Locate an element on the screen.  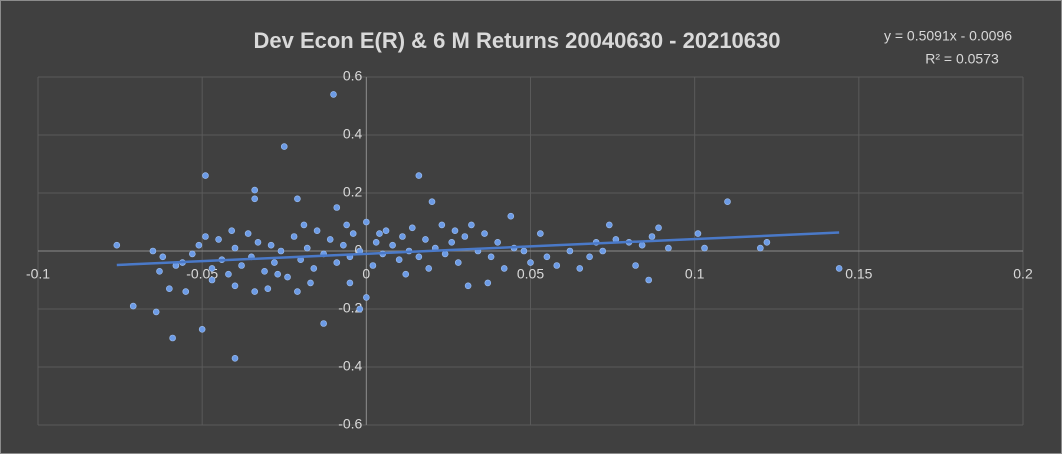
y-tick-label: 0.6 is located at coordinates (353, 76).